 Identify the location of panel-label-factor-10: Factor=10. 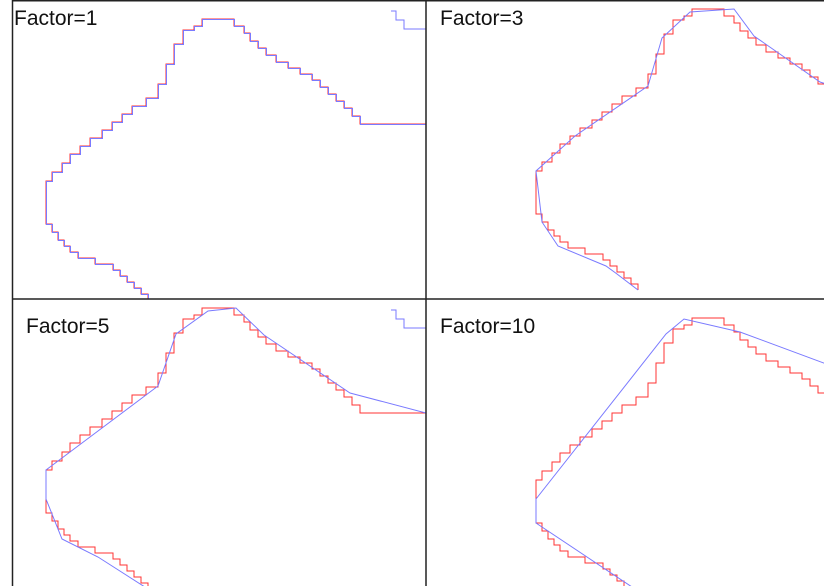
(488, 326).